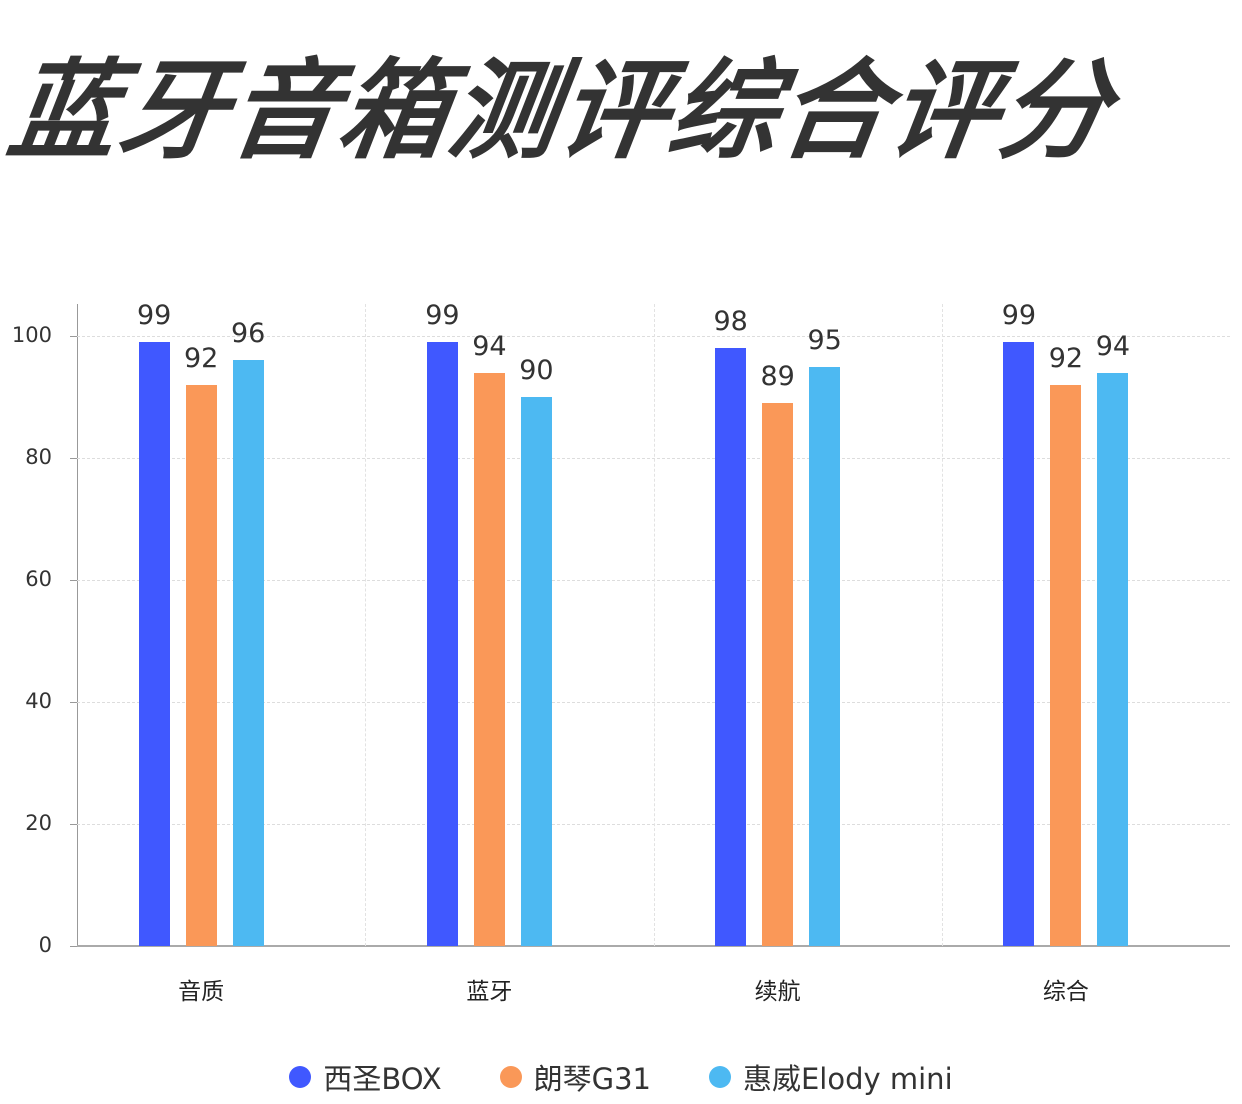 Image resolution: width=1242 pixels, height=1104 pixels. Describe the element at coordinates (38, 457) in the screenshot. I see `y-tick-label: 80` at that location.